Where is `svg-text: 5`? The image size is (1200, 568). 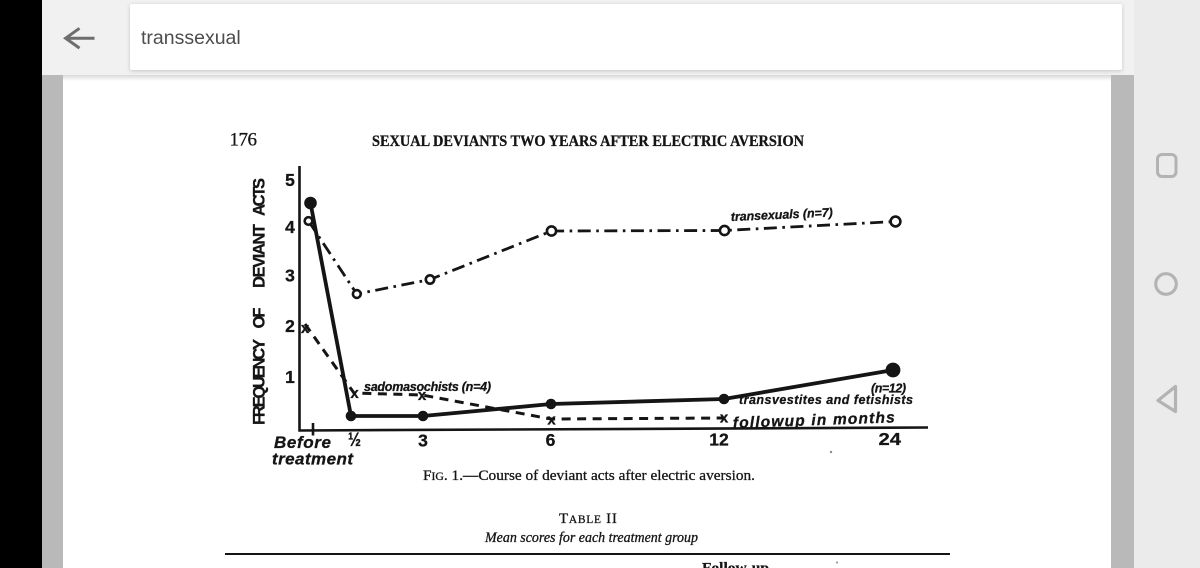
svg-text: 5 is located at coordinates (290, 180).